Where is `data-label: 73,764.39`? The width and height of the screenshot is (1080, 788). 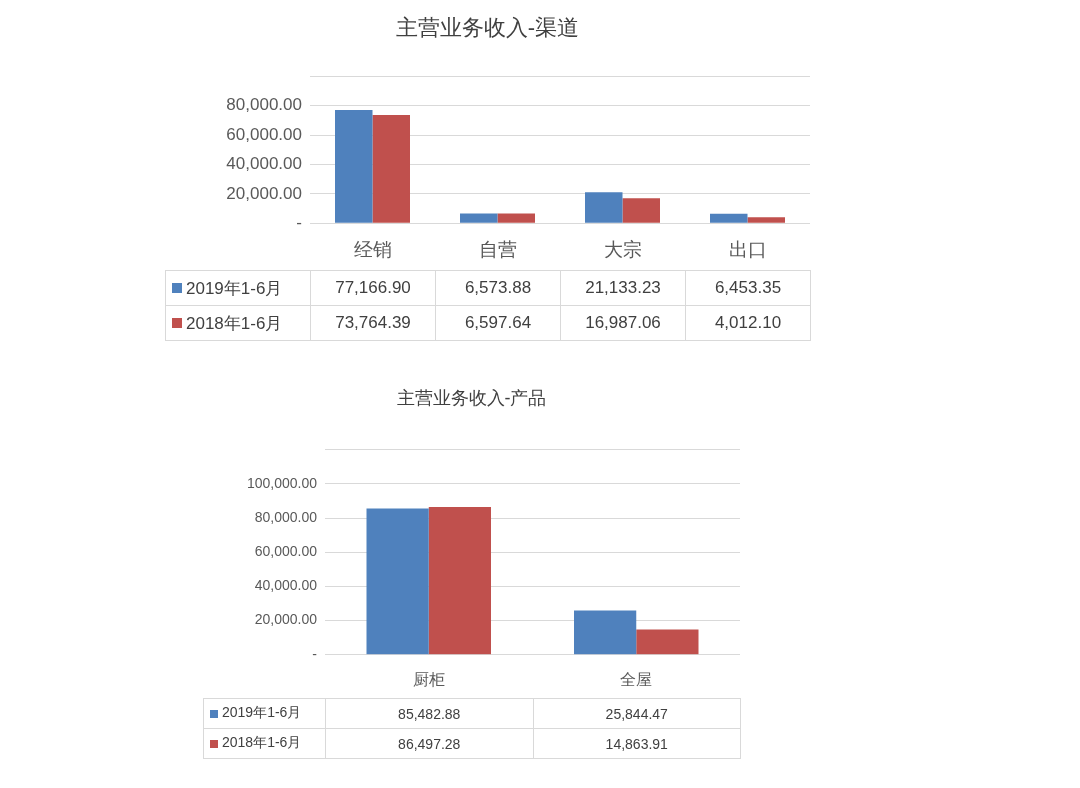
data-label: 73,764.39 is located at coordinates (373, 323).